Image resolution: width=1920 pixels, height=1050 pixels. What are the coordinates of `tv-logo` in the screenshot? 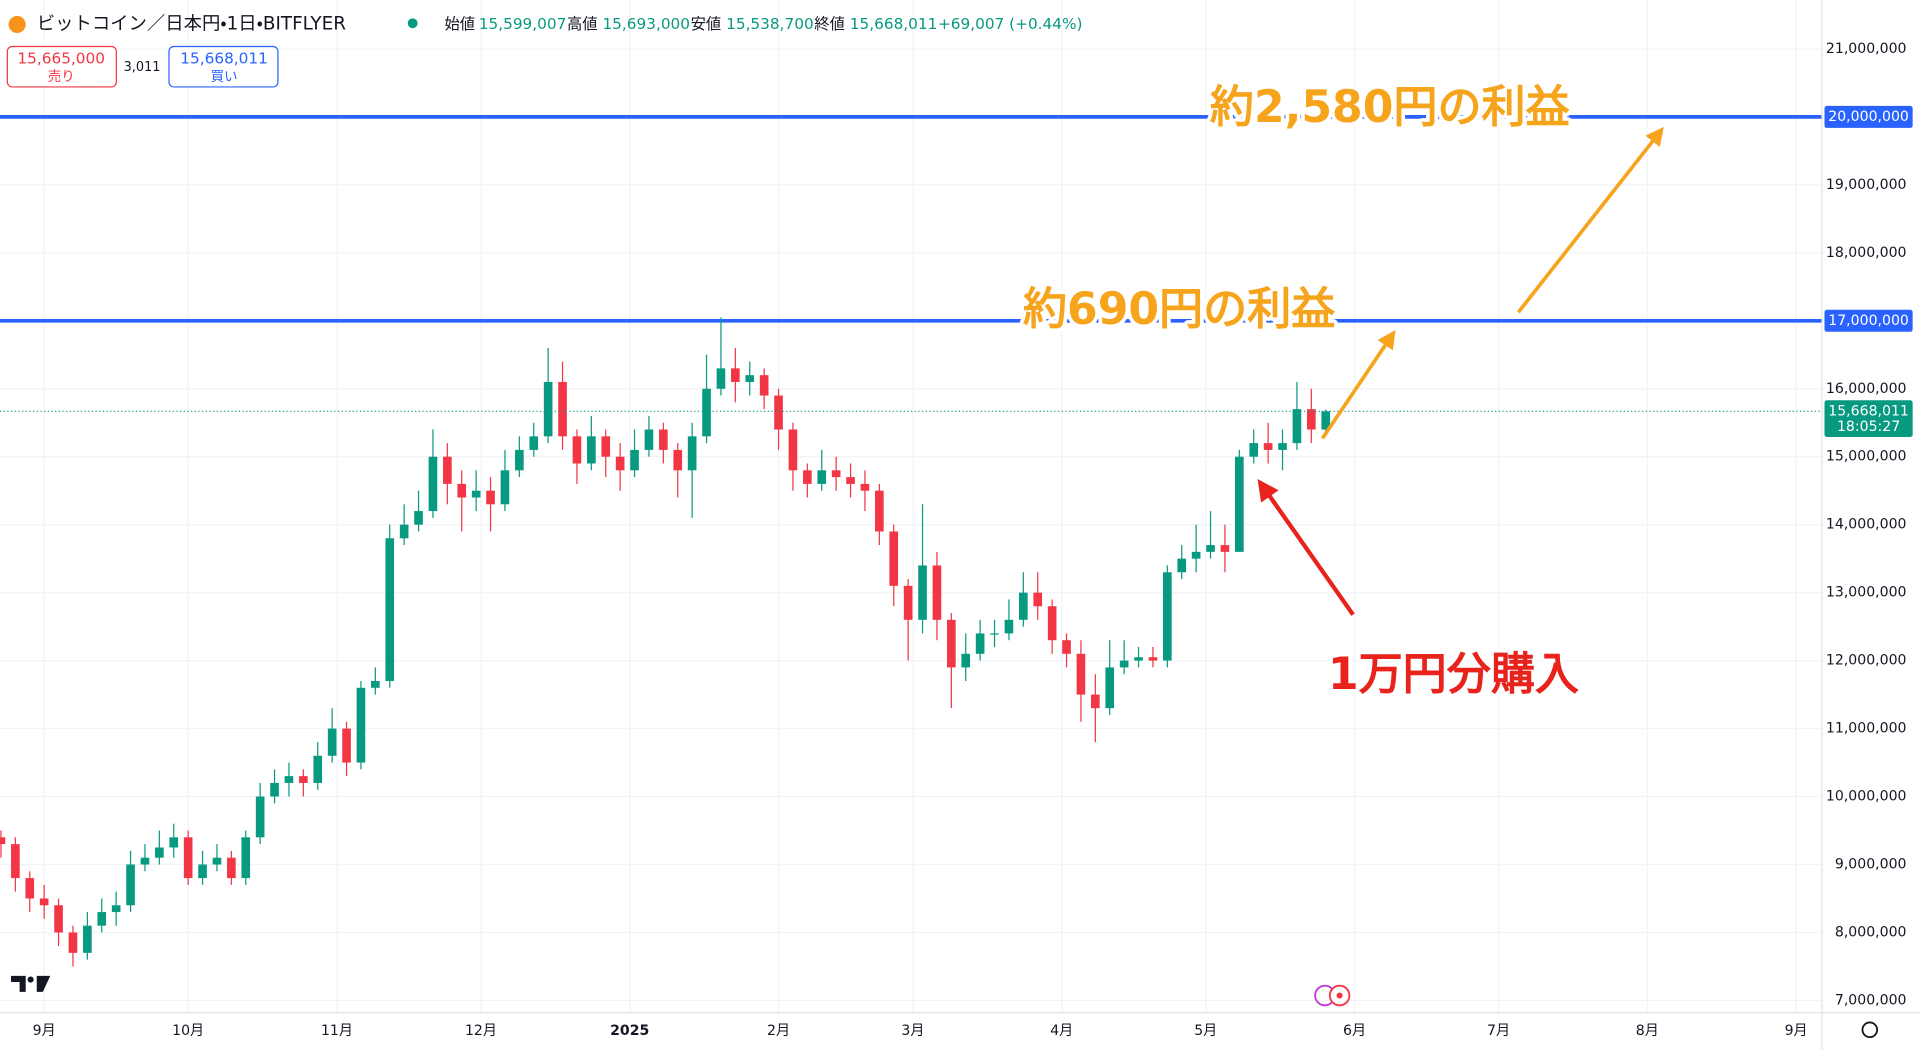 It's located at (31, 983).